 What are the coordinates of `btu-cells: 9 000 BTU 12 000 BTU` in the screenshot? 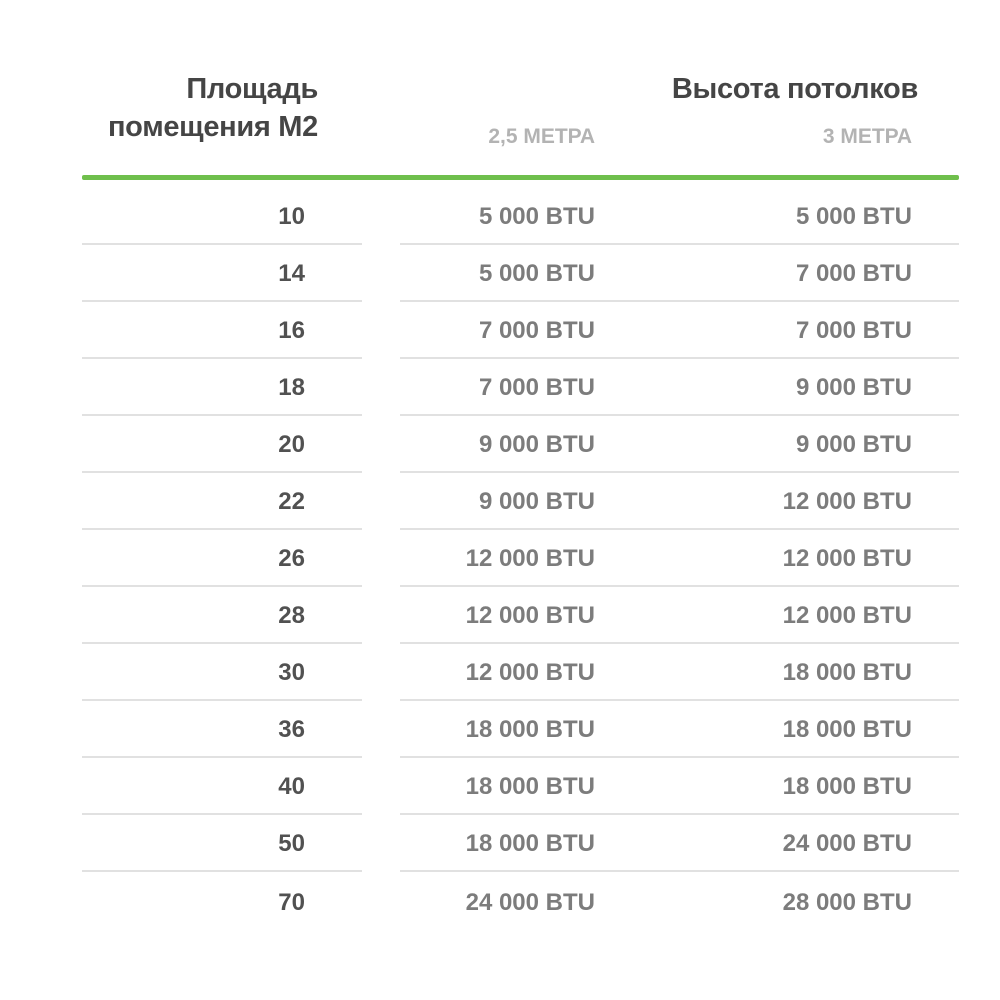 It's located at (679, 501).